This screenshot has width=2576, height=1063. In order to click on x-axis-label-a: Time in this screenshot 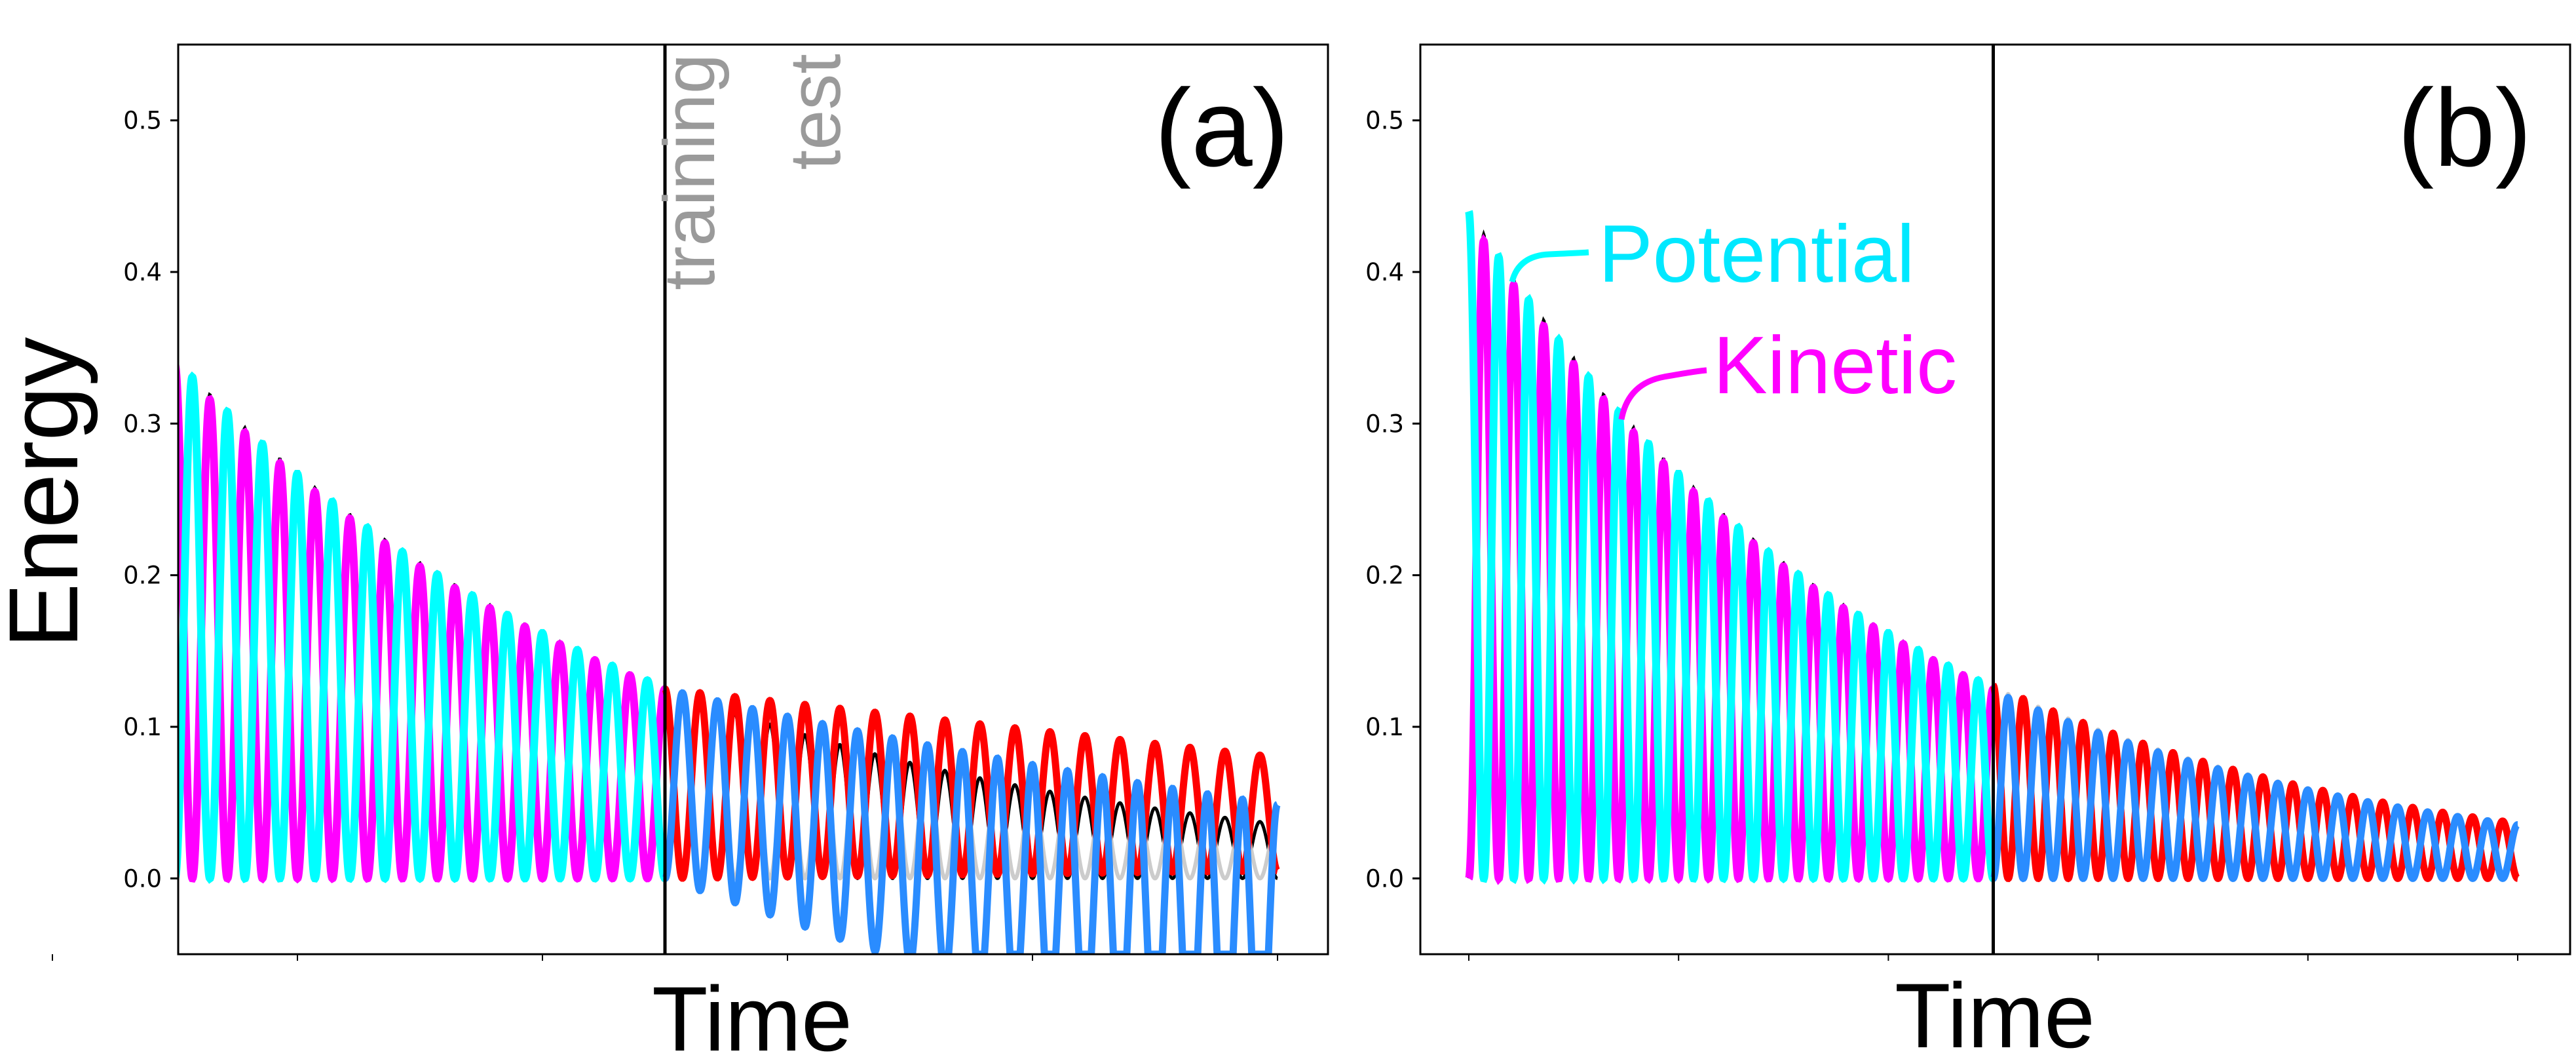, I will do `click(752, 1015)`.